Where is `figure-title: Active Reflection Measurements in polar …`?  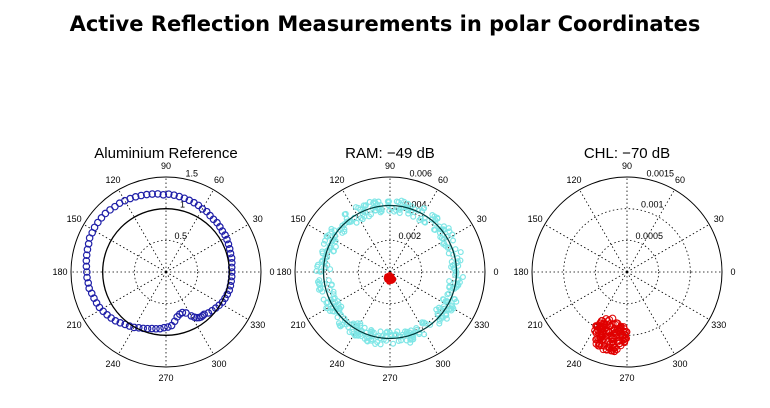
figure-title: Active Reflection Measurements in polar … is located at coordinates (385, 24).